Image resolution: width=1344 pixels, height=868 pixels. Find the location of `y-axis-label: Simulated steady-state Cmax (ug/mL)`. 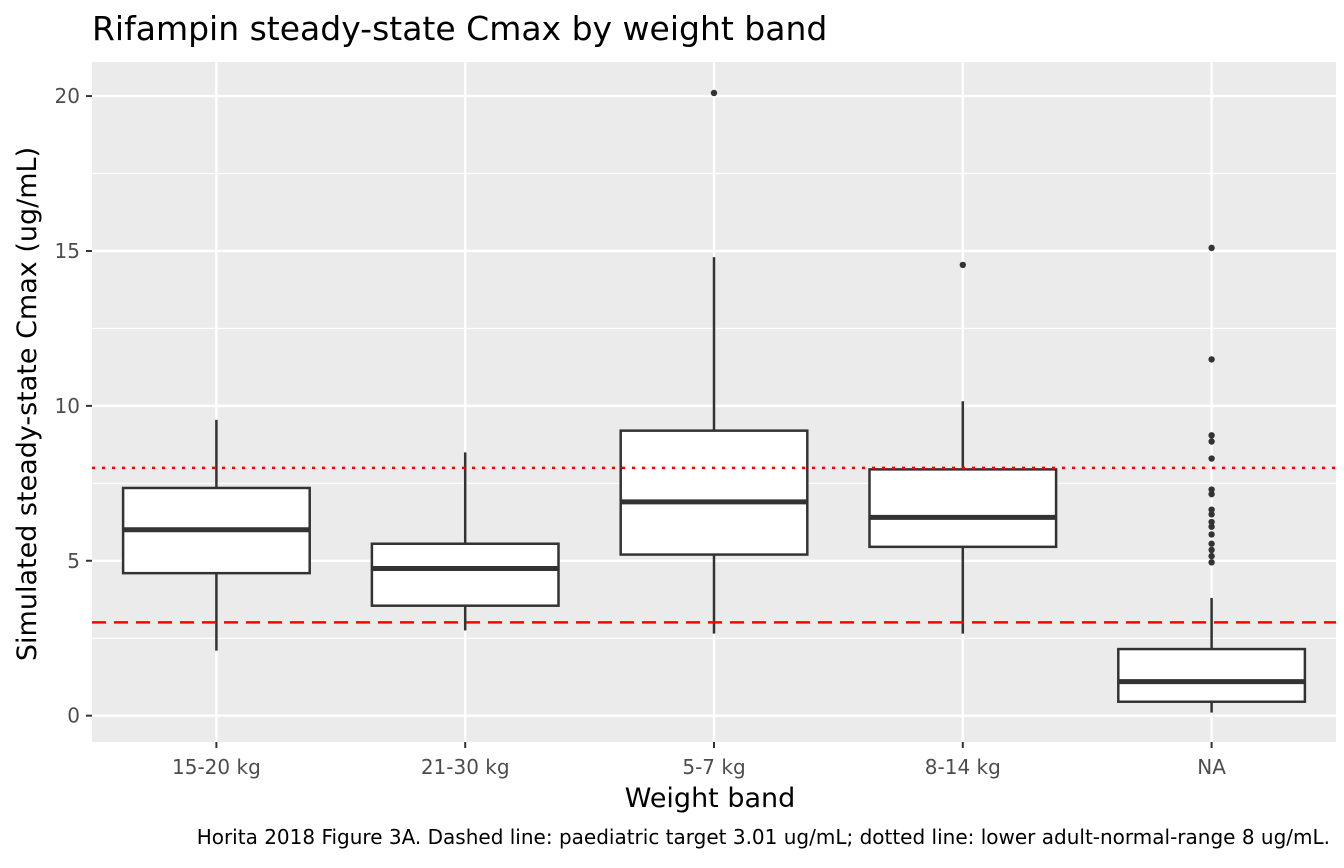

y-axis-label: Simulated steady-state Cmax (ug/mL) is located at coordinates (27, 404).